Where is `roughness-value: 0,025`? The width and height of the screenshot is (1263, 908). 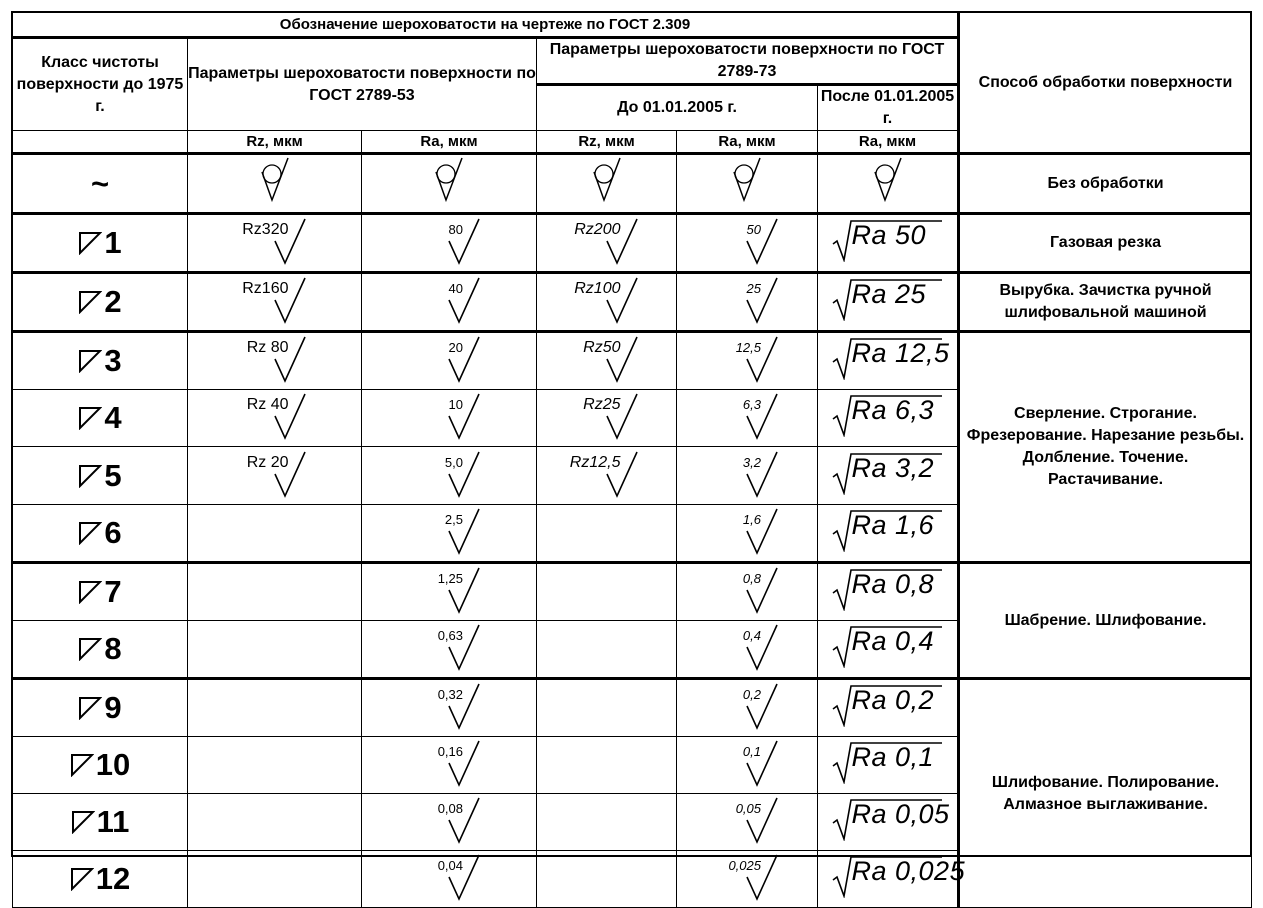 roughness-value: 0,025 is located at coordinates (744, 865).